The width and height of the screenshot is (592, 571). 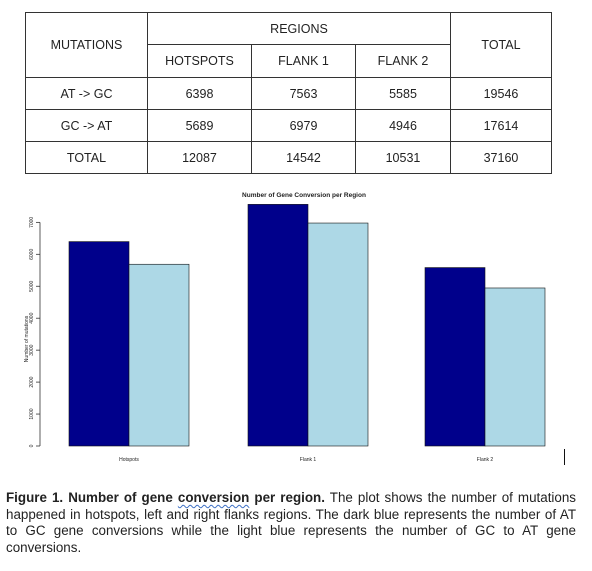 I want to click on y-tick-label: 1000, so click(x=32, y=413).